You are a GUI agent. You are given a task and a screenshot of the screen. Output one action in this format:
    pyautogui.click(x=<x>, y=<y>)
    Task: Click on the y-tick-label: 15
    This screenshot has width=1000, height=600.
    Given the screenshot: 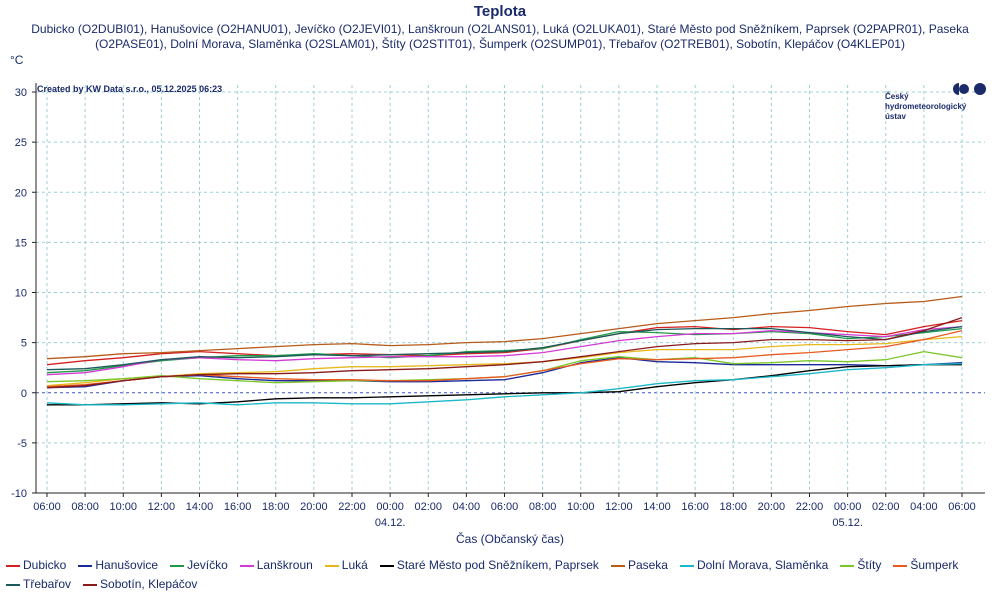 What is the action you would take?
    pyautogui.click(x=21, y=243)
    